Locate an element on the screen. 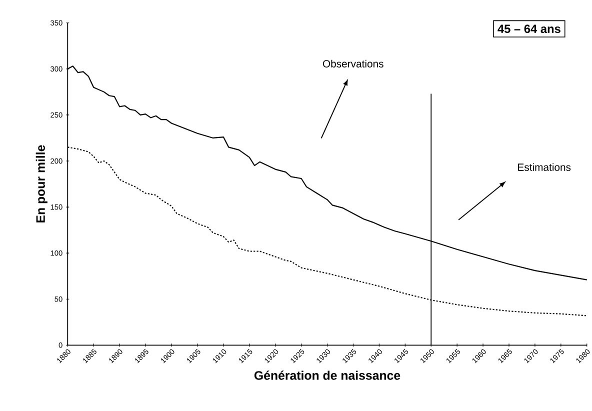 Image resolution: width=592 pixels, height=411 pixels. y-axis-title: En pour mille is located at coordinates (42, 184).